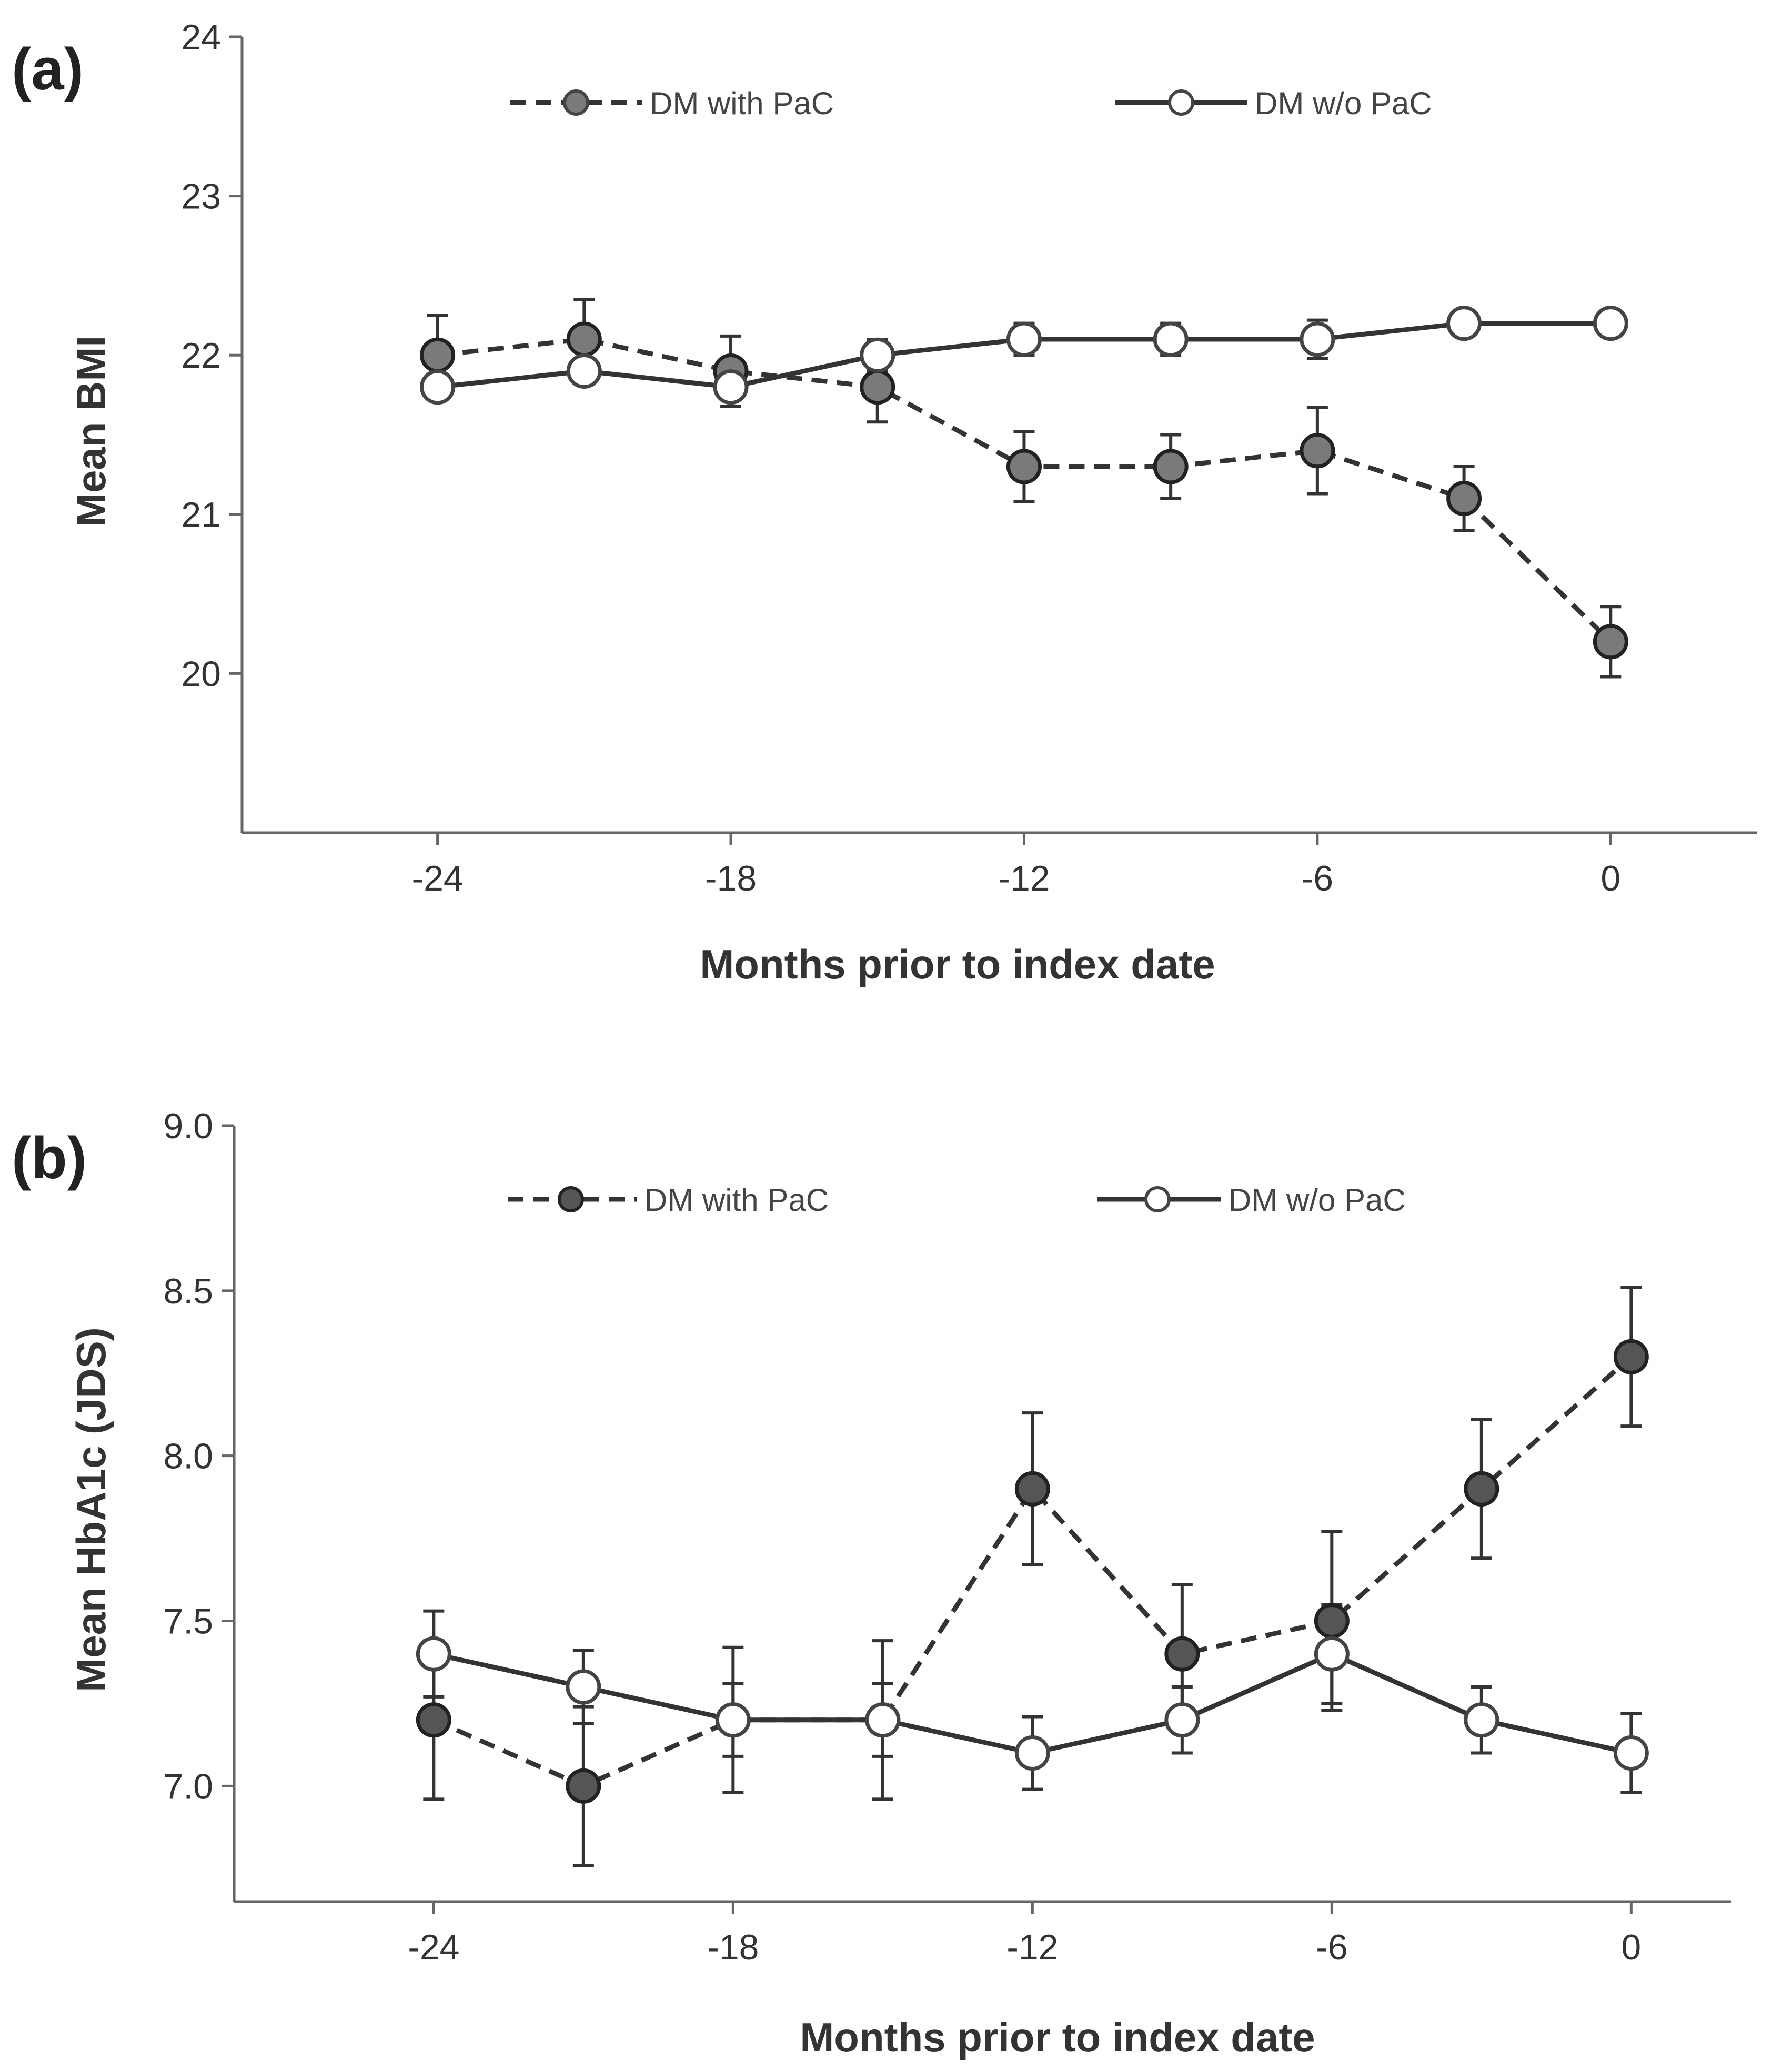  Describe the element at coordinates (437, 878) in the screenshot. I see `panel-a-x-tick-label: -24` at that location.